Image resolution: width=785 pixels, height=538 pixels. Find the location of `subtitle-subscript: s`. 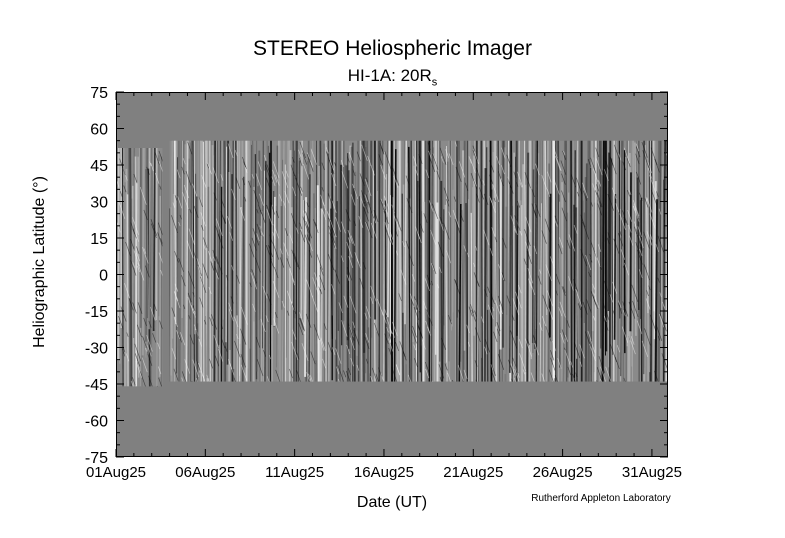

subtitle-subscript: s is located at coordinates (434, 82).